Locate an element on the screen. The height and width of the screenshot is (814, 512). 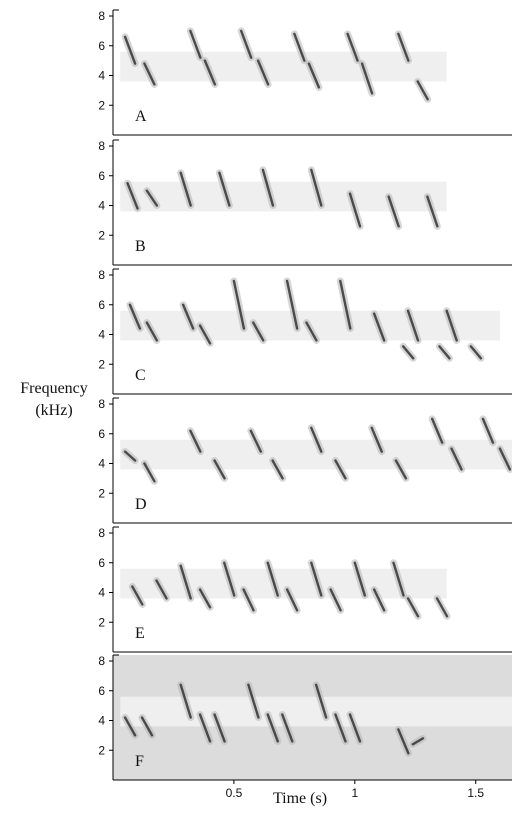
panel-label: E is located at coordinates (140, 633).